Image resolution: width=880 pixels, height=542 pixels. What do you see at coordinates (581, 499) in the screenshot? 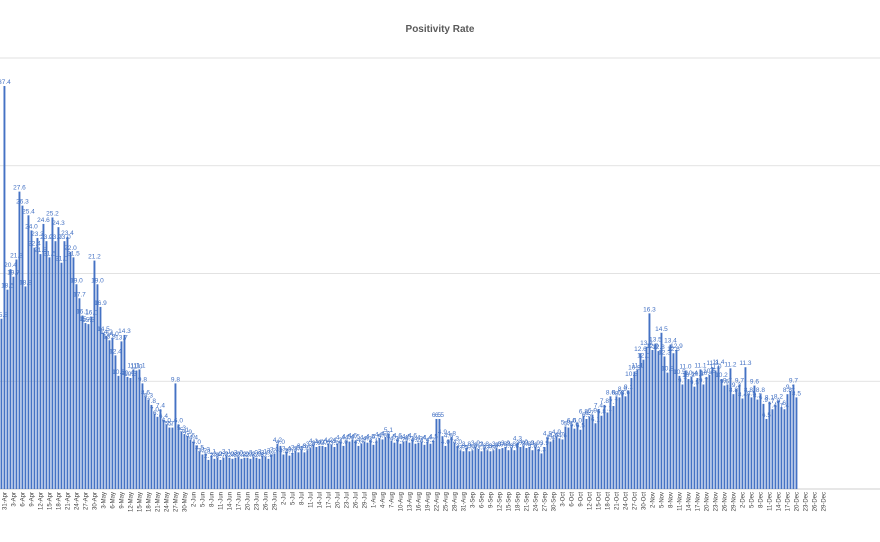
I see `x-tick-label: 9-Oct` at bounding box center [581, 499].